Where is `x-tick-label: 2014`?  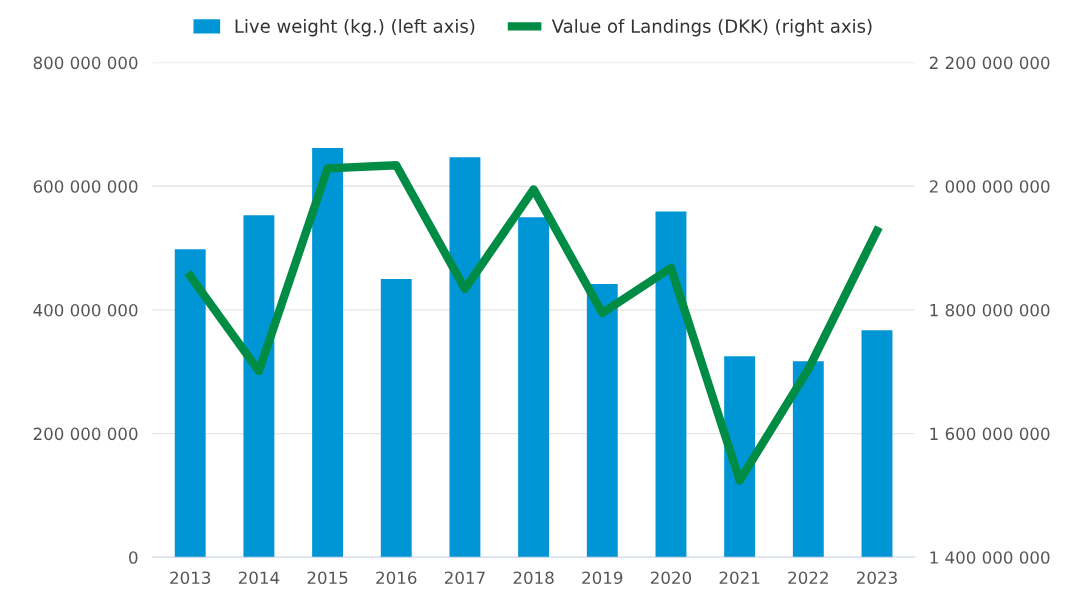 x-tick-label: 2014 is located at coordinates (259, 578).